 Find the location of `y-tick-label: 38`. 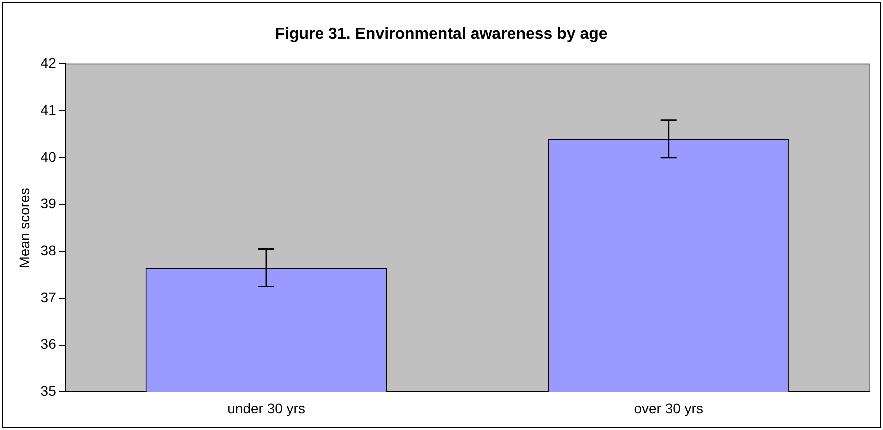

y-tick-label: 38 is located at coordinates (48, 250).